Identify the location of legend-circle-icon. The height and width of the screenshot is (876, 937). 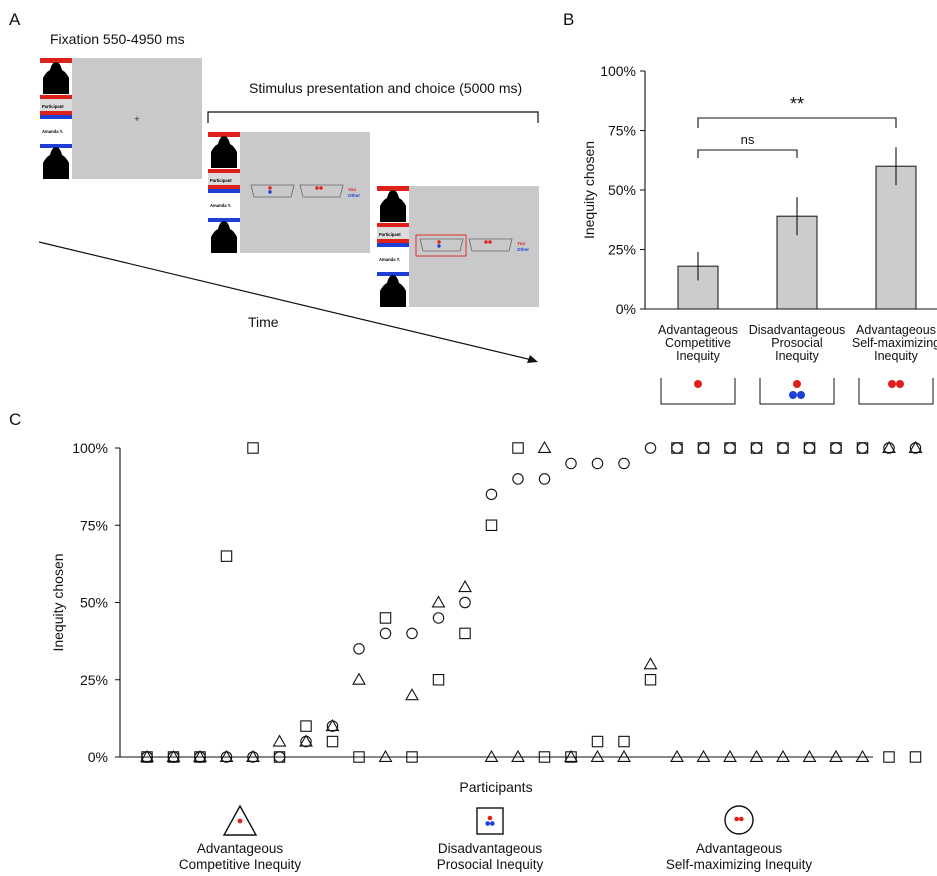
(739, 820).